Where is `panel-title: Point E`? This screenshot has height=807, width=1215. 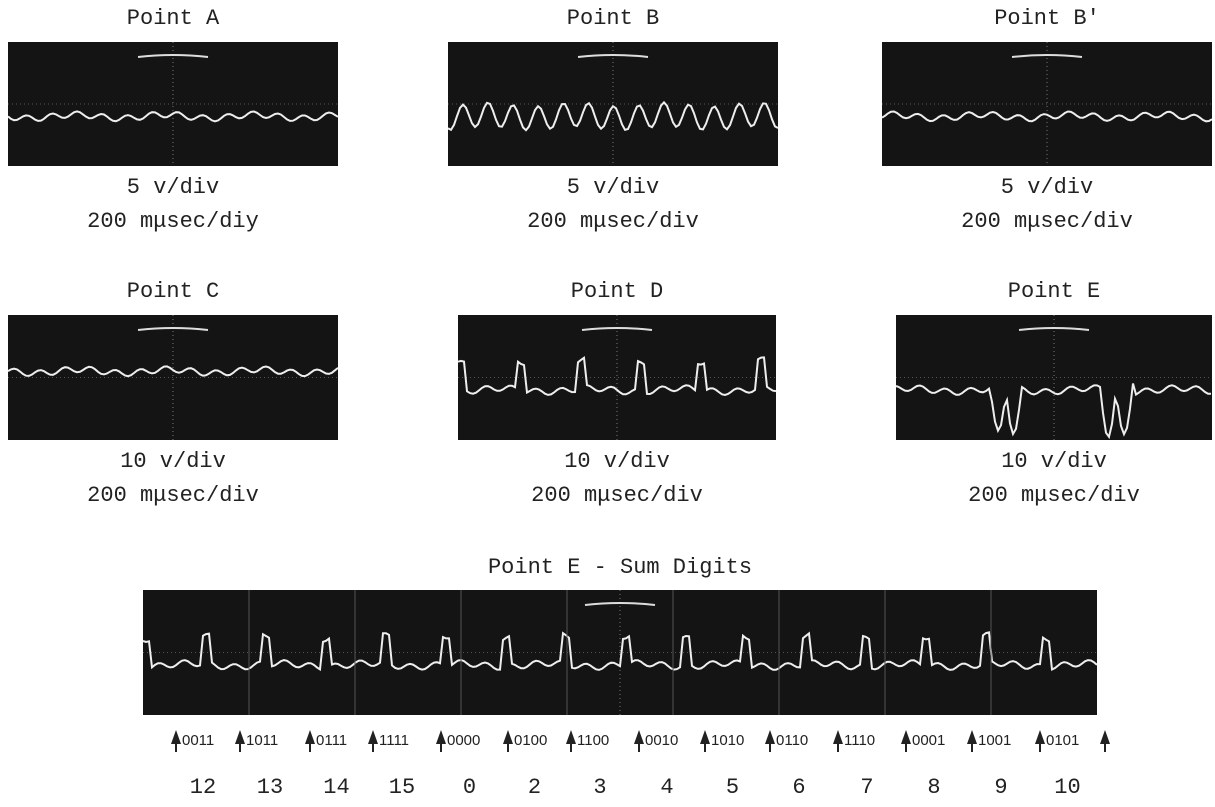 panel-title: Point E is located at coordinates (1054, 291).